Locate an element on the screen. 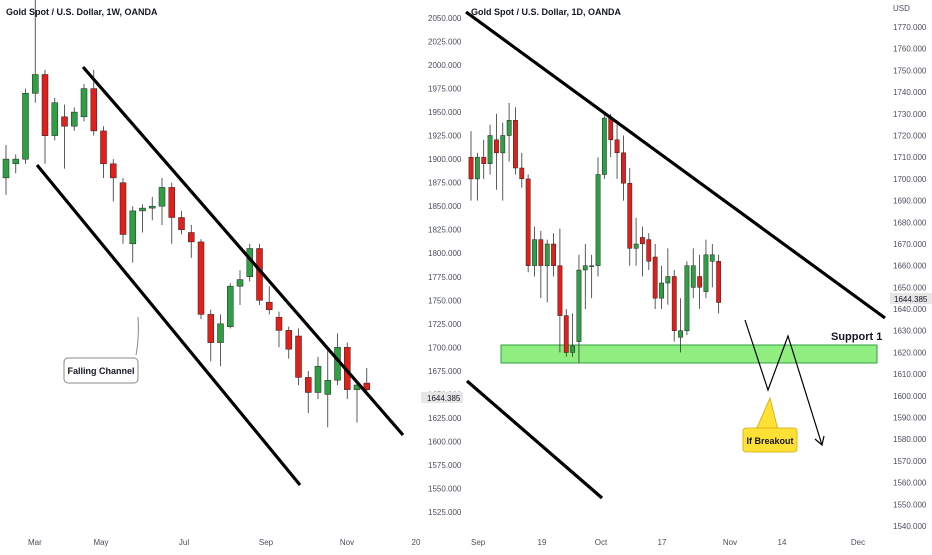 The image size is (932, 555). y-tick-label: 1850.000 is located at coordinates (445, 206).